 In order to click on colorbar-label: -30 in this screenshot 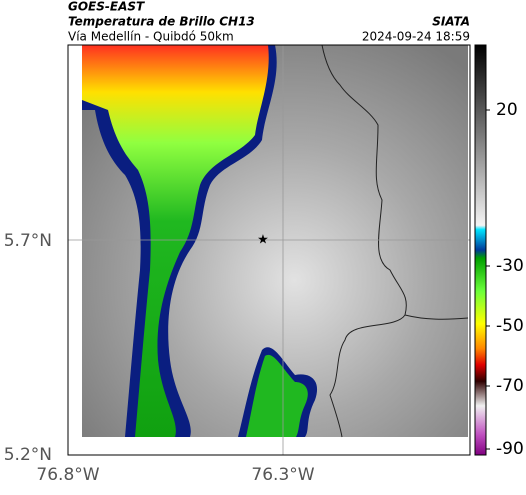, I will do `click(510, 266)`.